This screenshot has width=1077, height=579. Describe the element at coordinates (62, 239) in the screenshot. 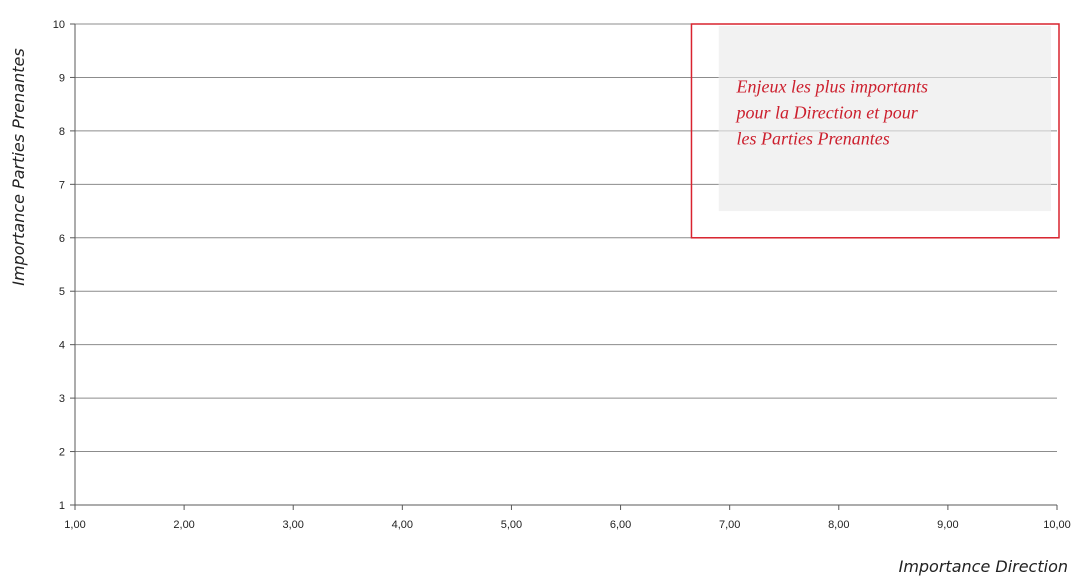

I see `y-tick-label: 6` at that location.